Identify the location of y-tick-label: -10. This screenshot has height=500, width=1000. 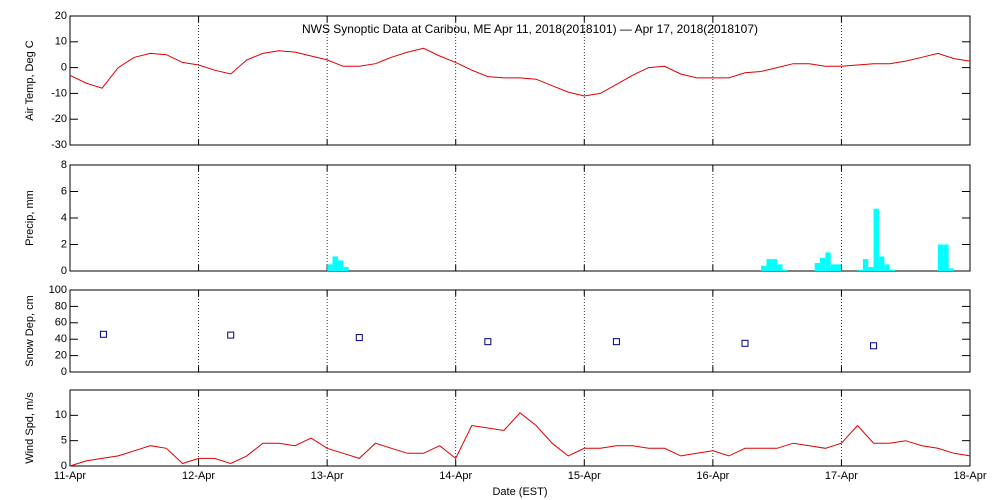
(59, 93).